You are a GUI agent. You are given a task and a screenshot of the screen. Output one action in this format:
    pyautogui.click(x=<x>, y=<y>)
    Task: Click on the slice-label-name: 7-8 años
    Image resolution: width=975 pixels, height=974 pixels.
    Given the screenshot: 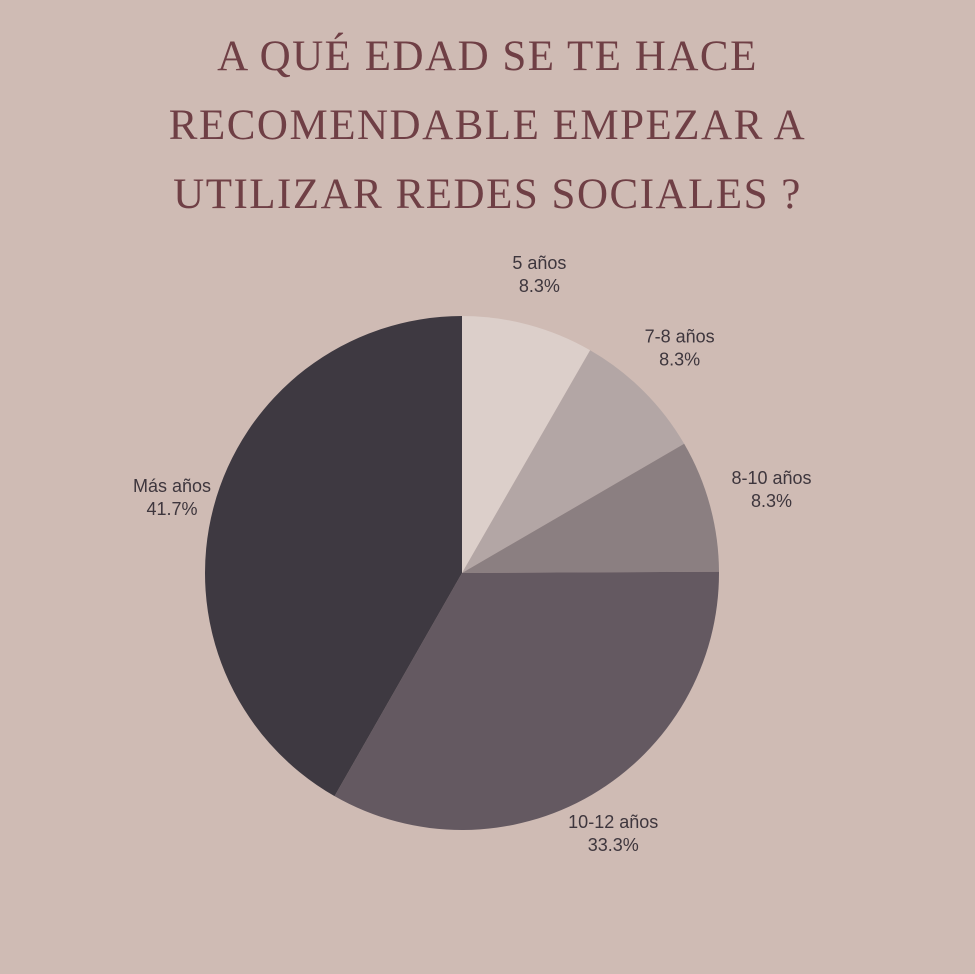 What is the action you would take?
    pyautogui.click(x=680, y=336)
    